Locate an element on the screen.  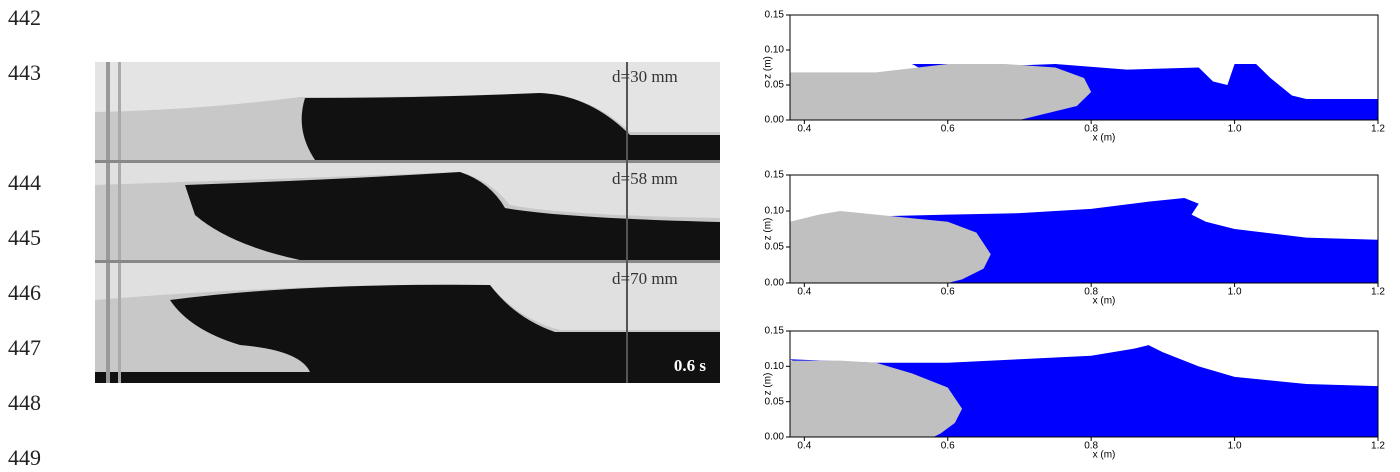
photo-time: 0.6 s is located at coordinates (690, 365).